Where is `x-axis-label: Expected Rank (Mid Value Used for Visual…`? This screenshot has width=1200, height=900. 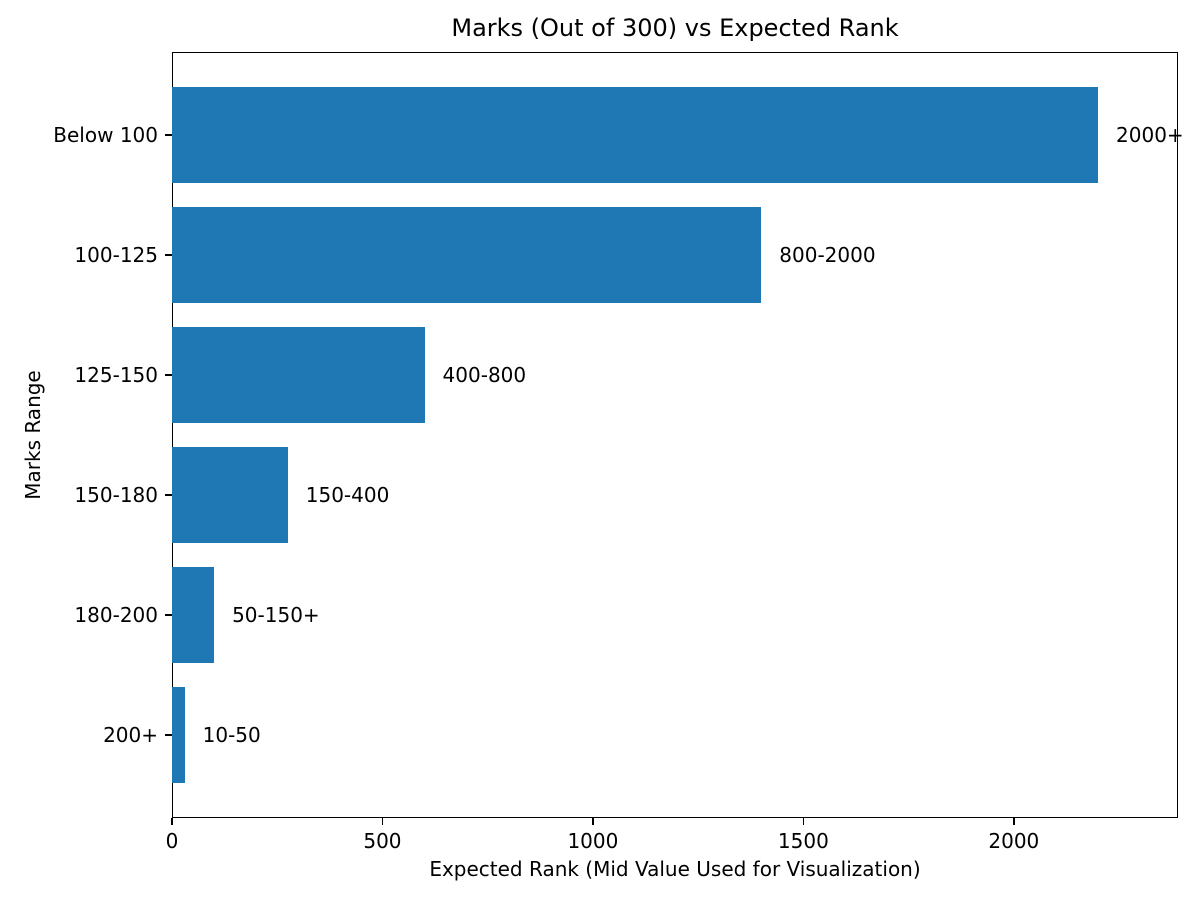 x-axis-label: Expected Rank (Mid Value Used for Visual… is located at coordinates (675, 869).